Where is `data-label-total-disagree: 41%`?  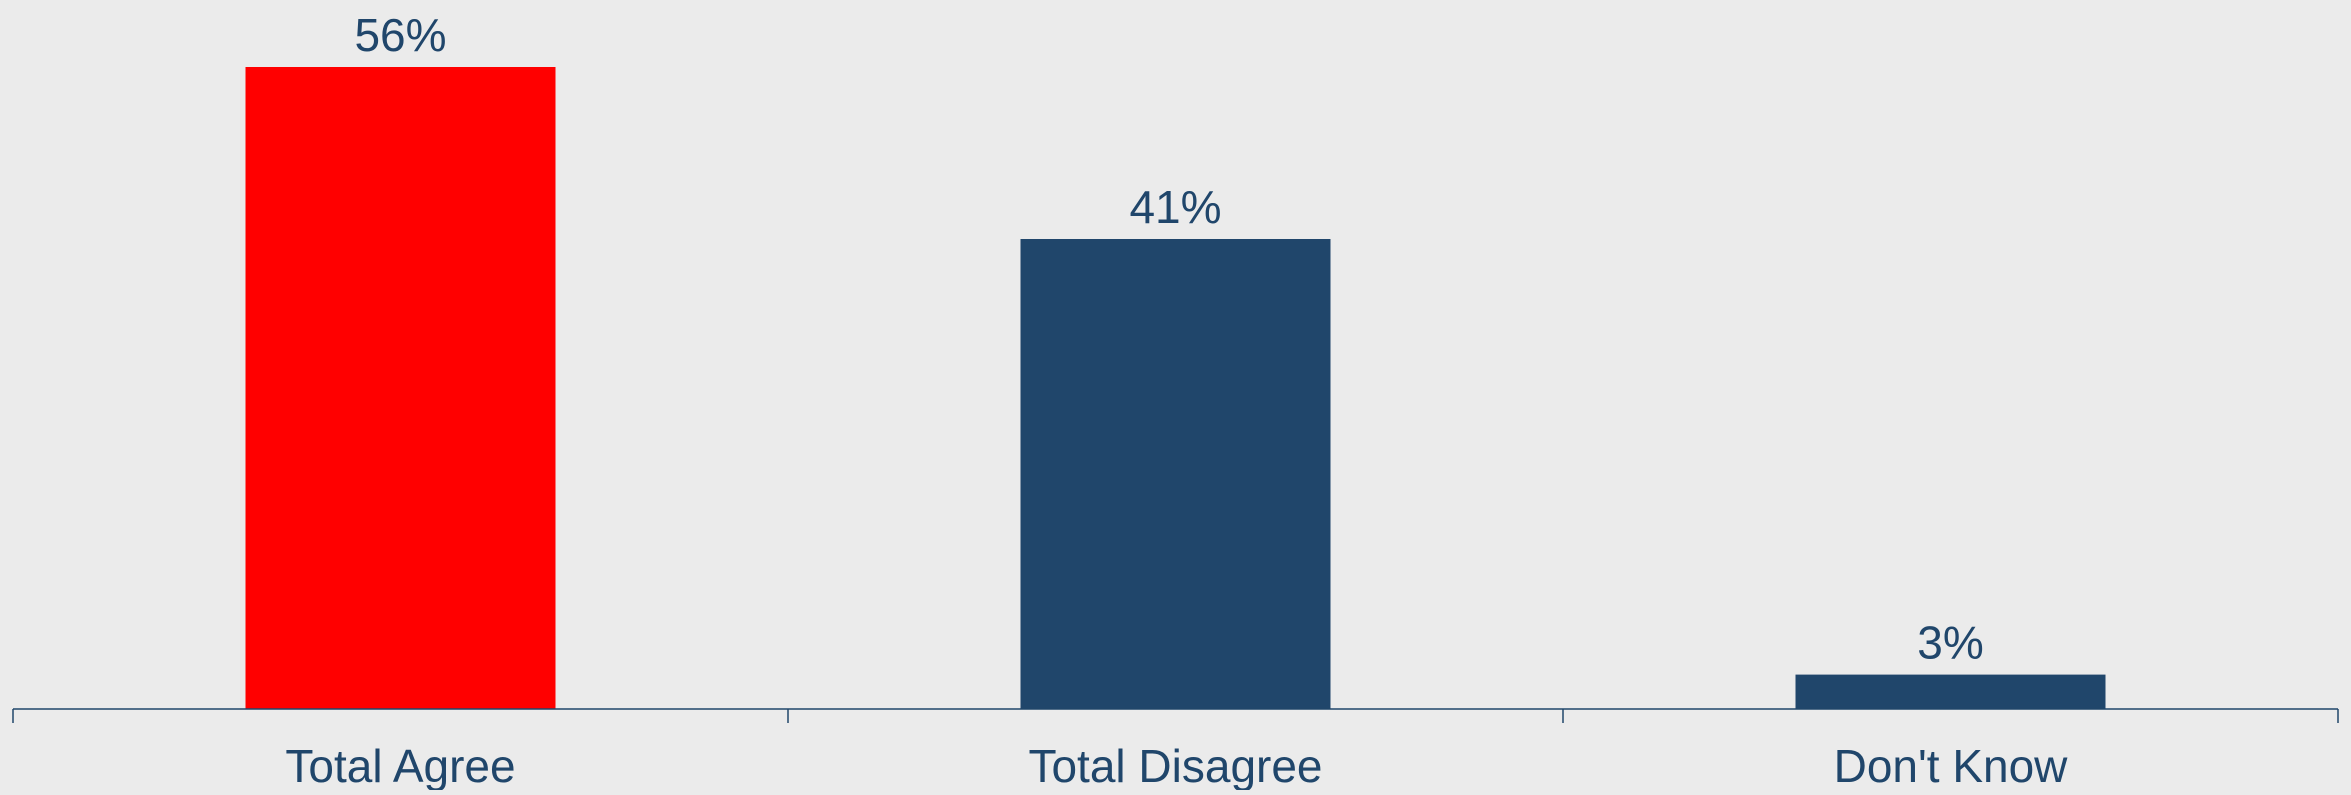 data-label-total-disagree: 41% is located at coordinates (1175, 207).